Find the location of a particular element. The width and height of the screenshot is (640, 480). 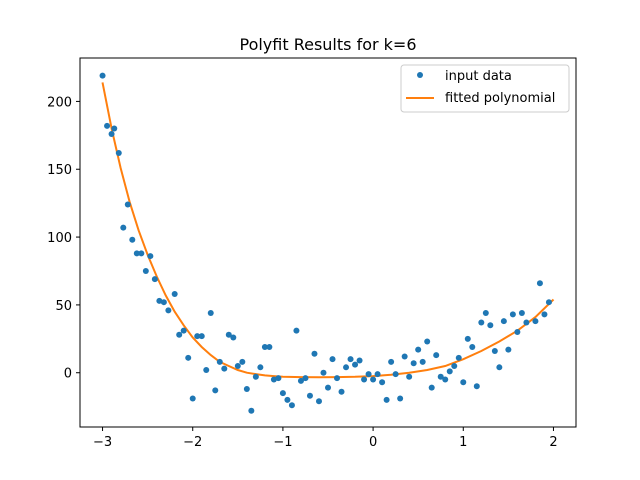

y-axis: 0 50 100 150 200 is located at coordinates (63, 238).